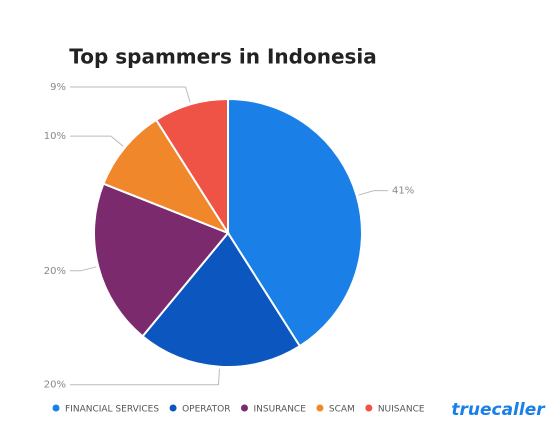  I want to click on value-label: 41%, so click(403, 191).